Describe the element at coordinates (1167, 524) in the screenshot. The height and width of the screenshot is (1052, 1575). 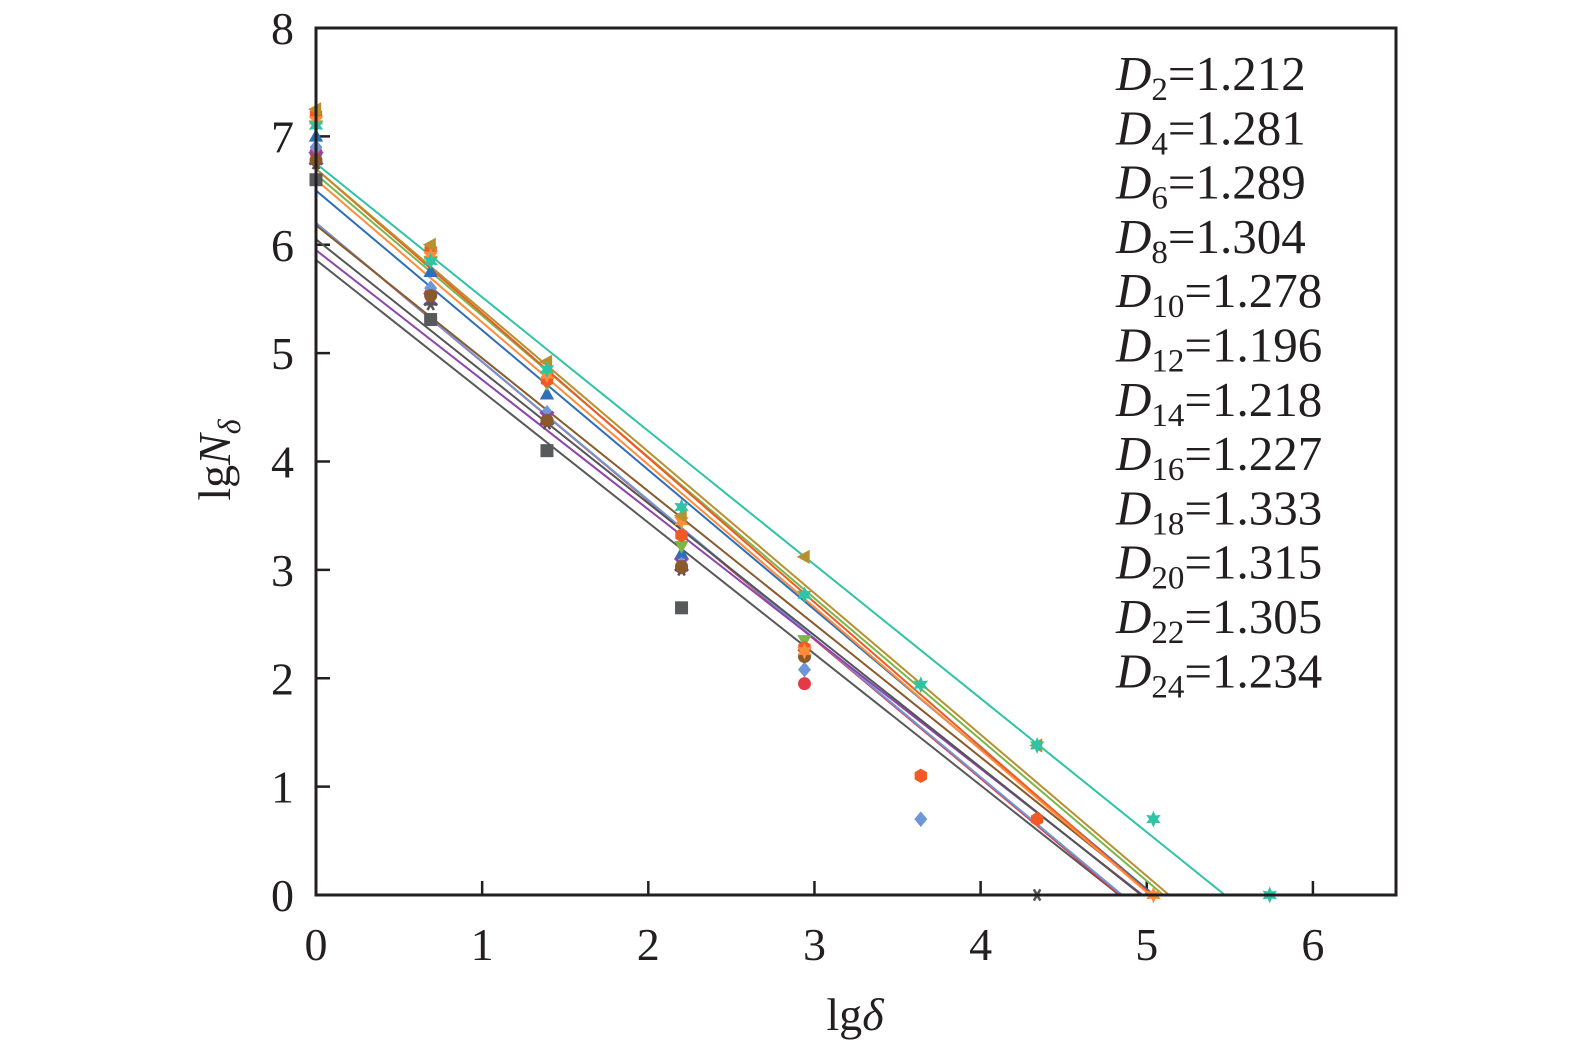
I see `legend-subscript: 18` at that location.